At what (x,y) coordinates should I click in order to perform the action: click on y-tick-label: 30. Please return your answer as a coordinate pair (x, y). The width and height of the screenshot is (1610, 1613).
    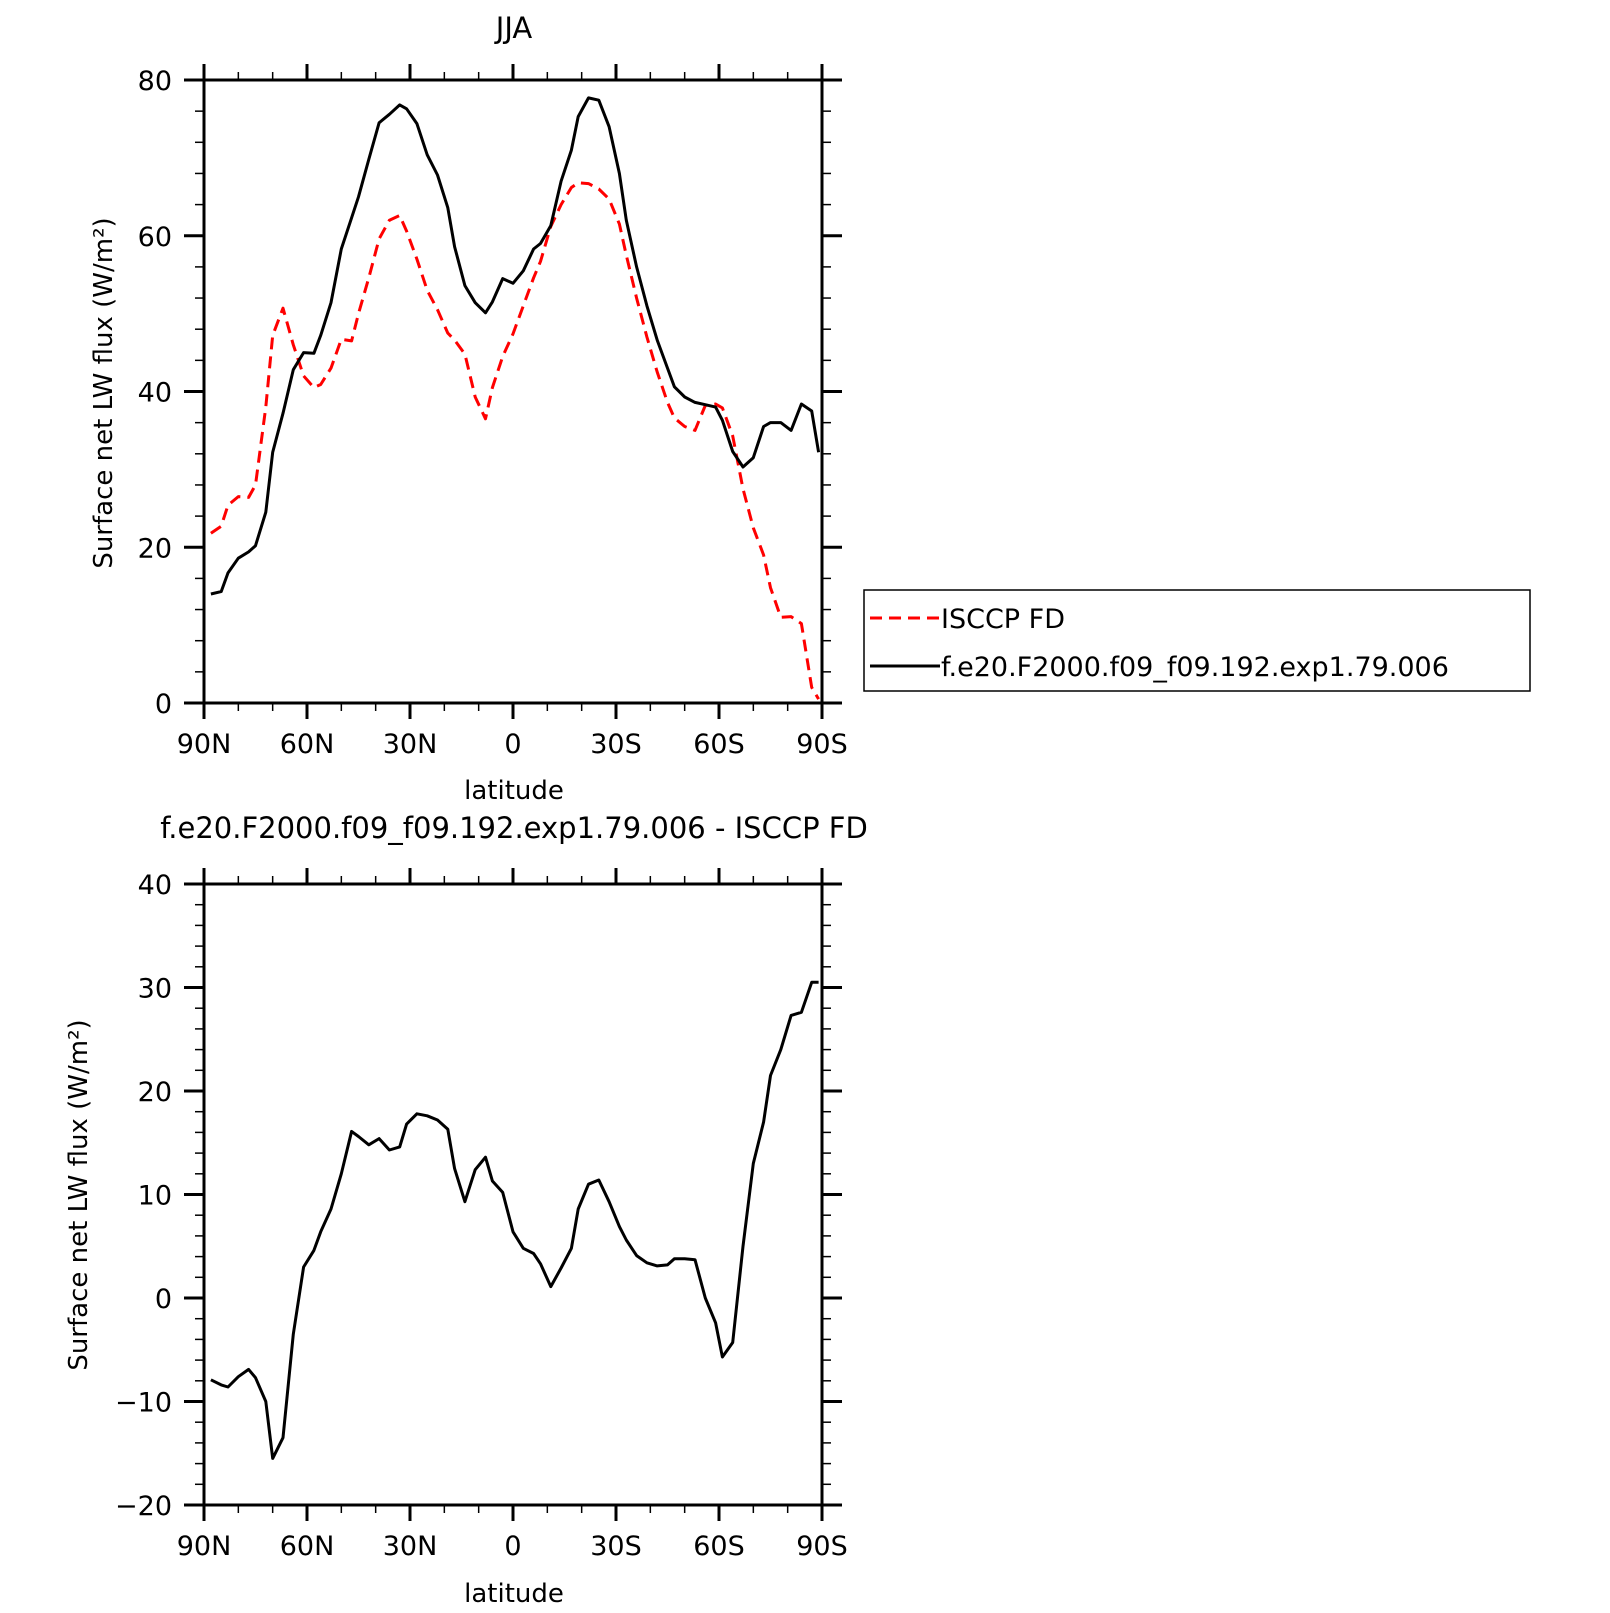
    Looking at the image, I should click on (155, 989).